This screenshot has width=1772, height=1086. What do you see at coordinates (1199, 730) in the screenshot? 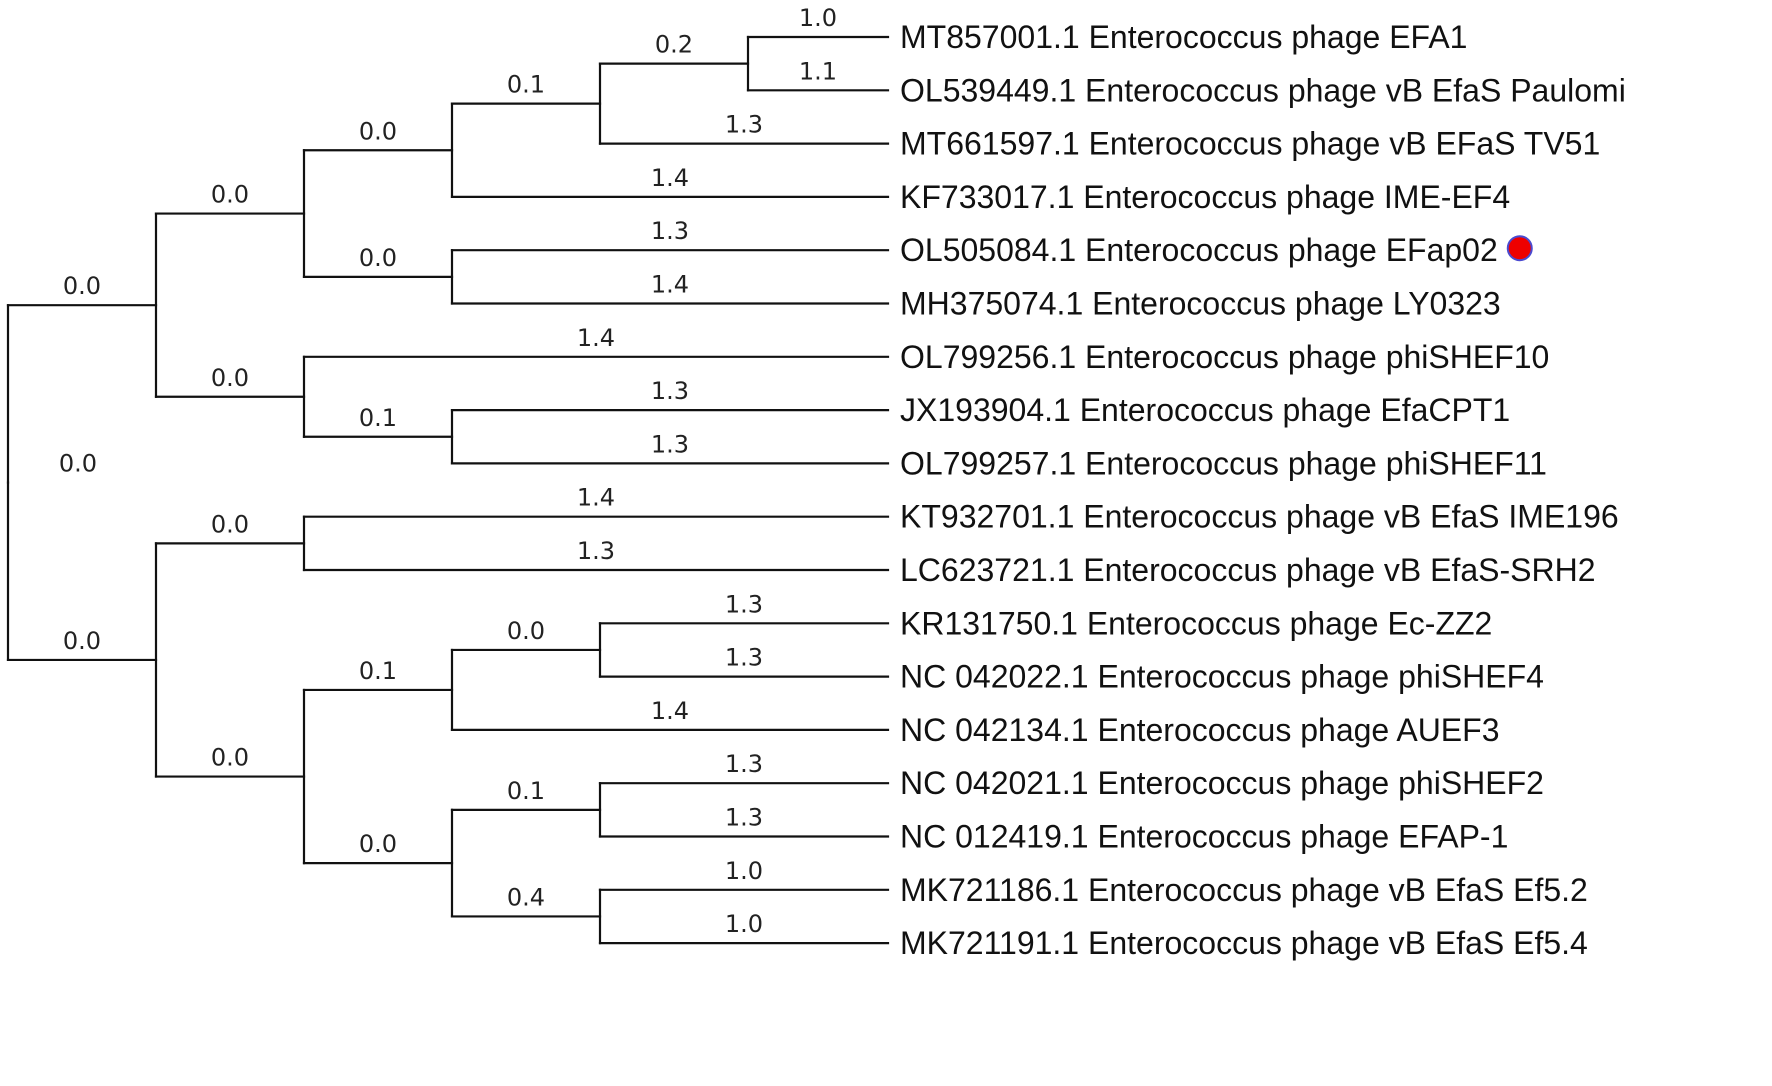
I see `taxon-label: NC 042134.1 Enterococcus phage AUEF3` at bounding box center [1199, 730].